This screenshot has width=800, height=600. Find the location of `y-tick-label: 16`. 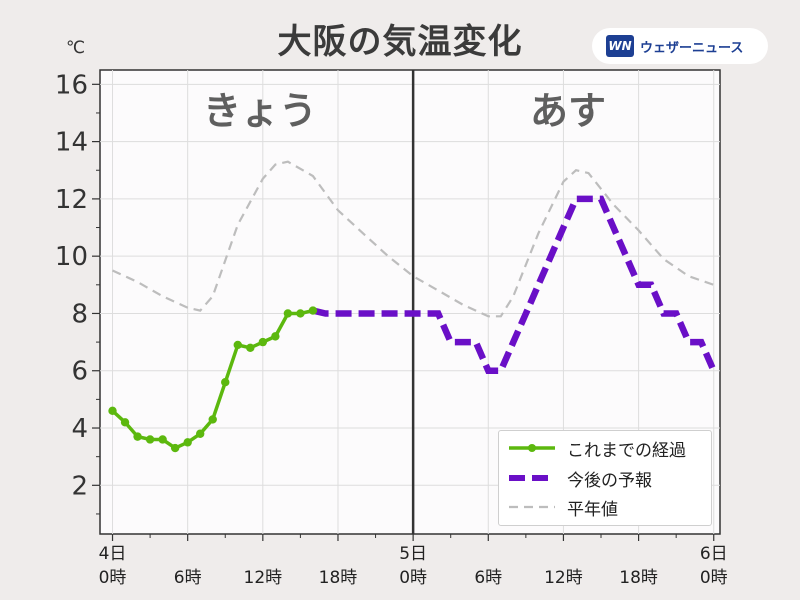

y-tick-label: 16 is located at coordinates (71, 85).